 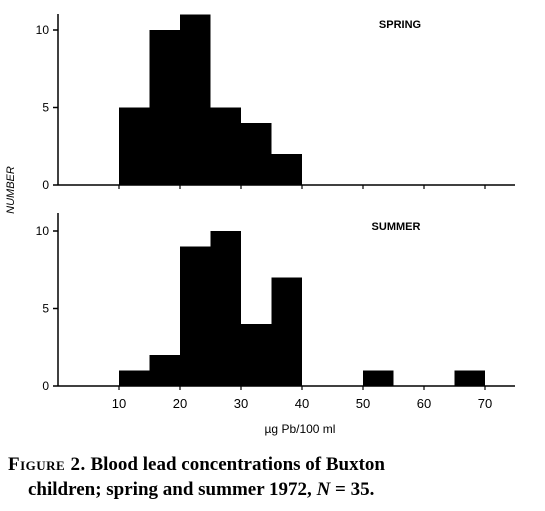 I want to click on summer-x-tick-label: 70, so click(x=485, y=403).